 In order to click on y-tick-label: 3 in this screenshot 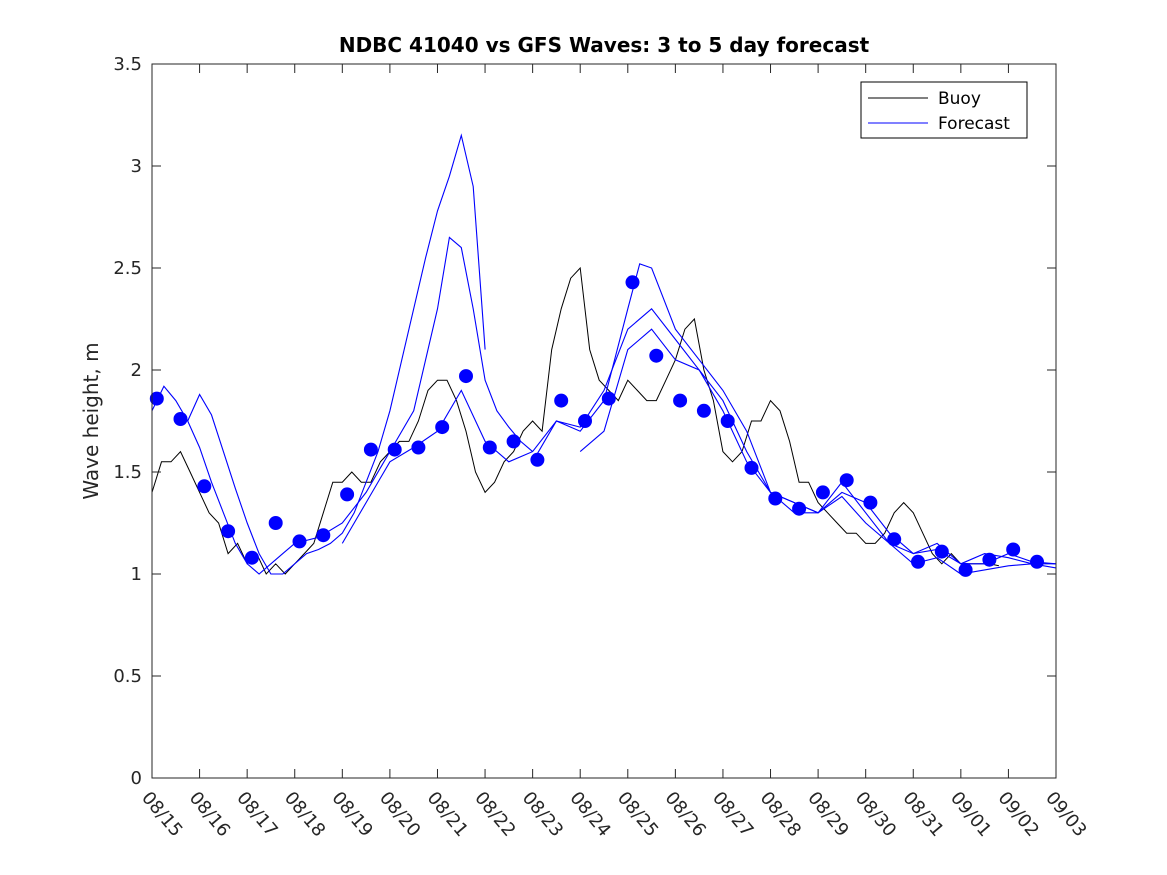, I will do `click(136, 166)`.